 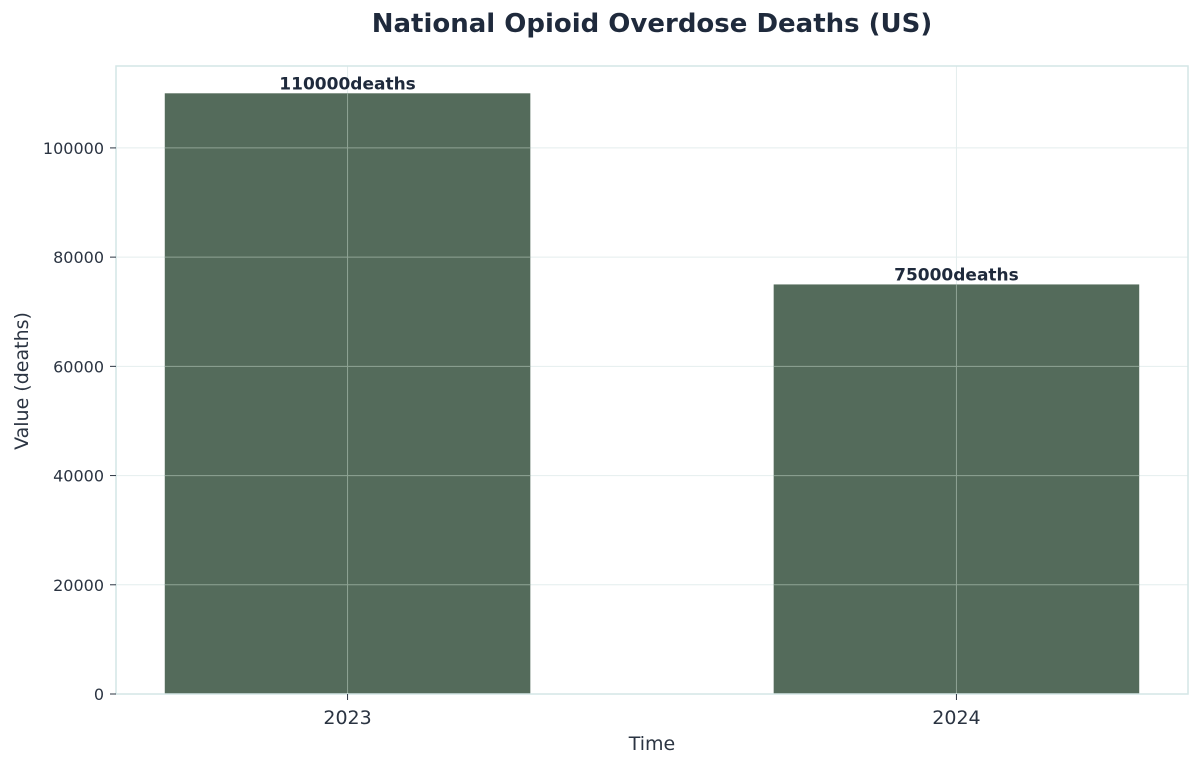 What do you see at coordinates (78, 366) in the screenshot?
I see `y-tick-label: 60000` at bounding box center [78, 366].